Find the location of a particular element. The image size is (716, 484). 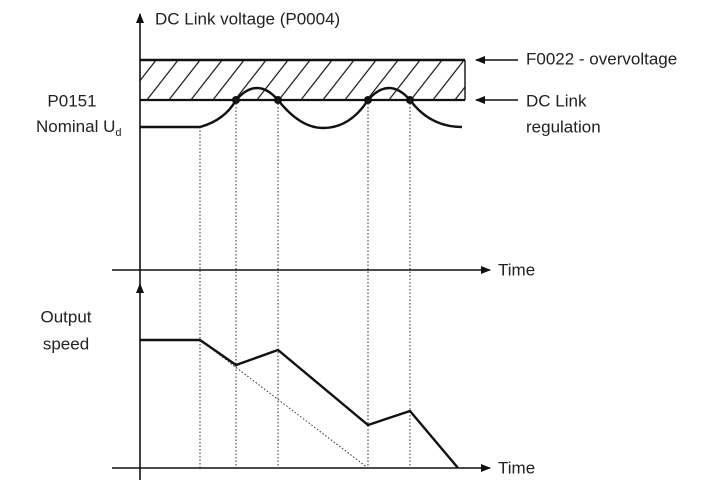

speed-label: Output is located at coordinates (65, 316).